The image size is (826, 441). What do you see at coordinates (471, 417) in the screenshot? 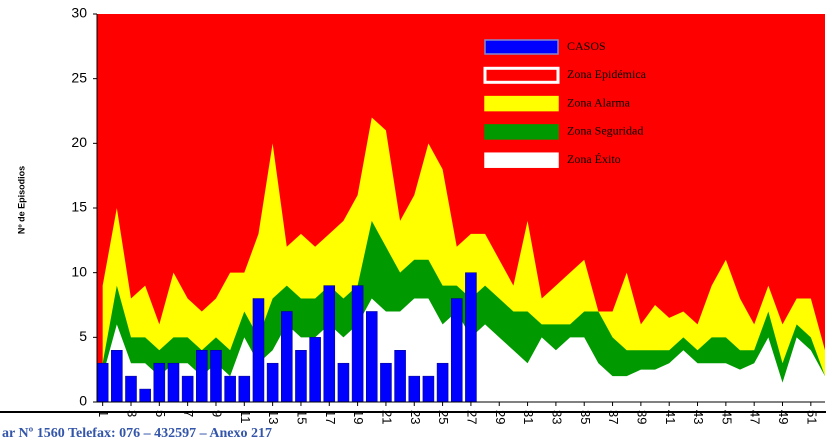
I see `x-tick-label: 27` at bounding box center [471, 417].